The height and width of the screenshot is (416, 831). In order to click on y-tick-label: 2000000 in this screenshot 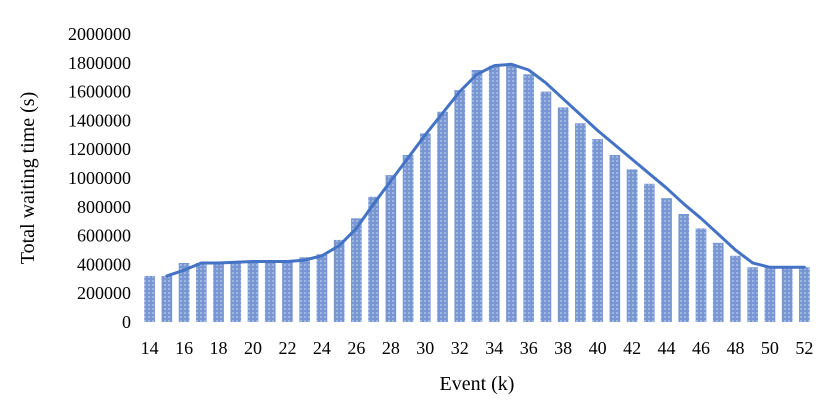, I will do `click(99, 34)`.